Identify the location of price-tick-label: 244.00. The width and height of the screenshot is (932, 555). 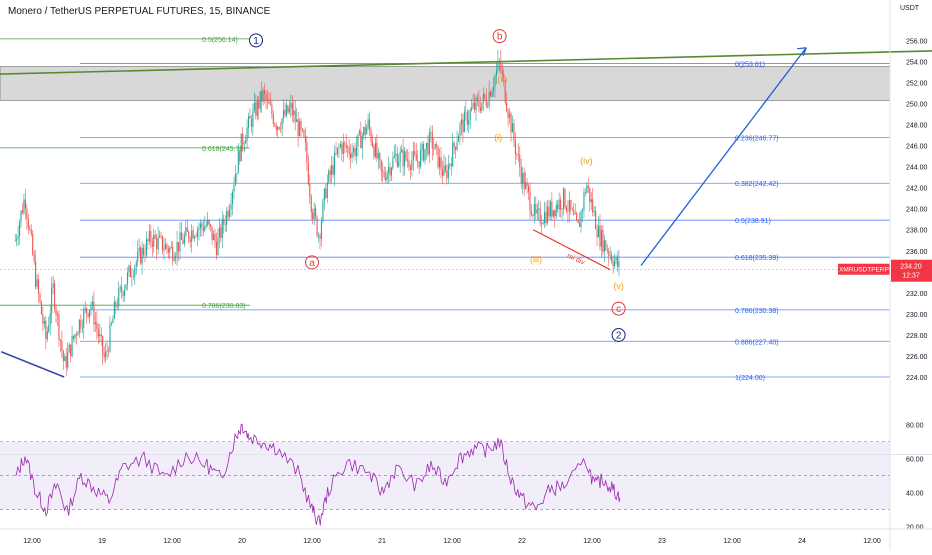
(917, 168).